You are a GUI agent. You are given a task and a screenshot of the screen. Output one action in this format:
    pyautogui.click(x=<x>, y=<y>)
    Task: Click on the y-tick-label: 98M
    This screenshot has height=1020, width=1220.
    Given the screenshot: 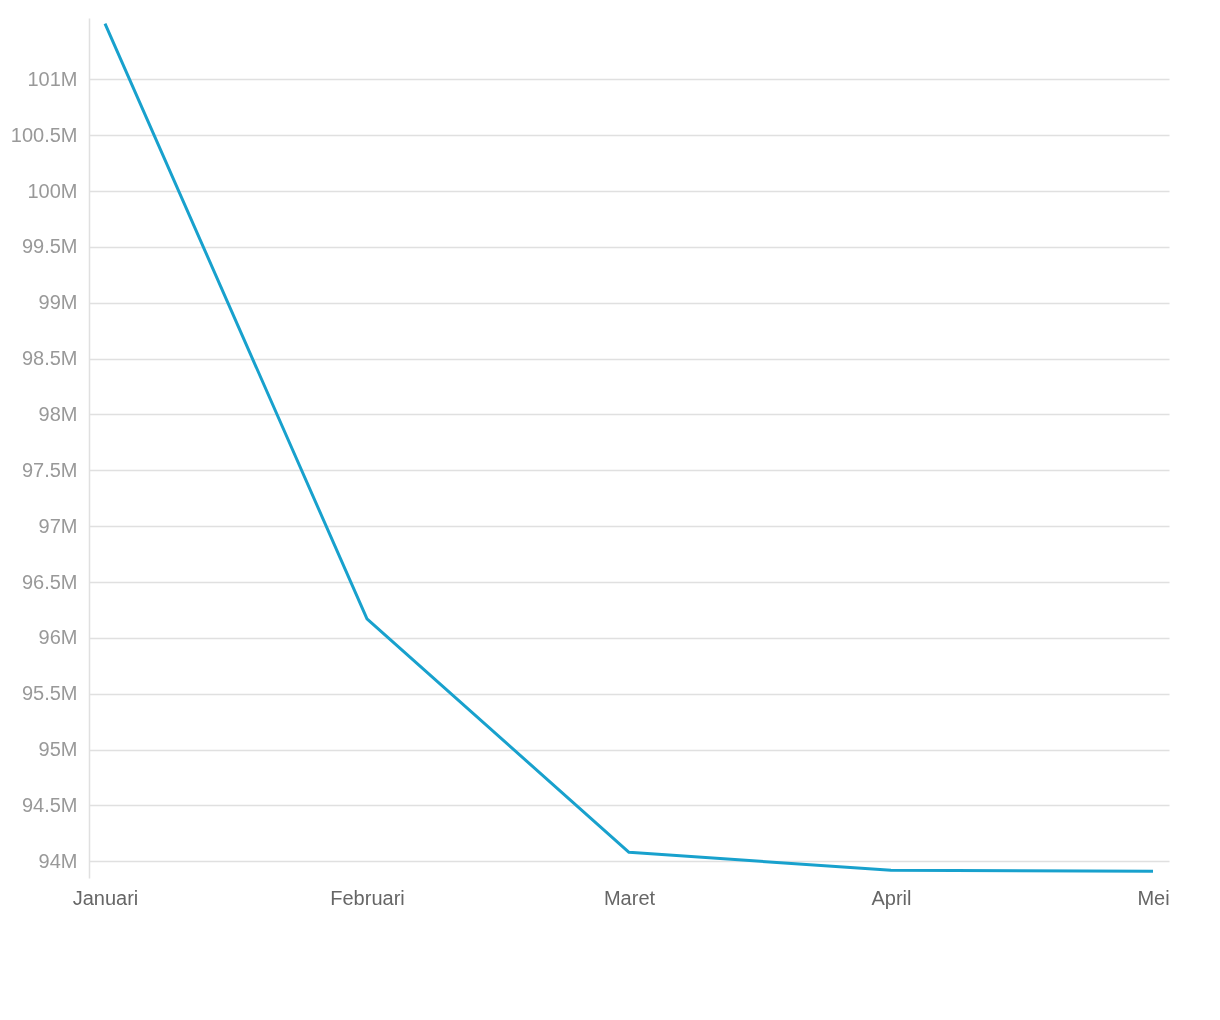 What is the action you would take?
    pyautogui.click(x=58, y=413)
    